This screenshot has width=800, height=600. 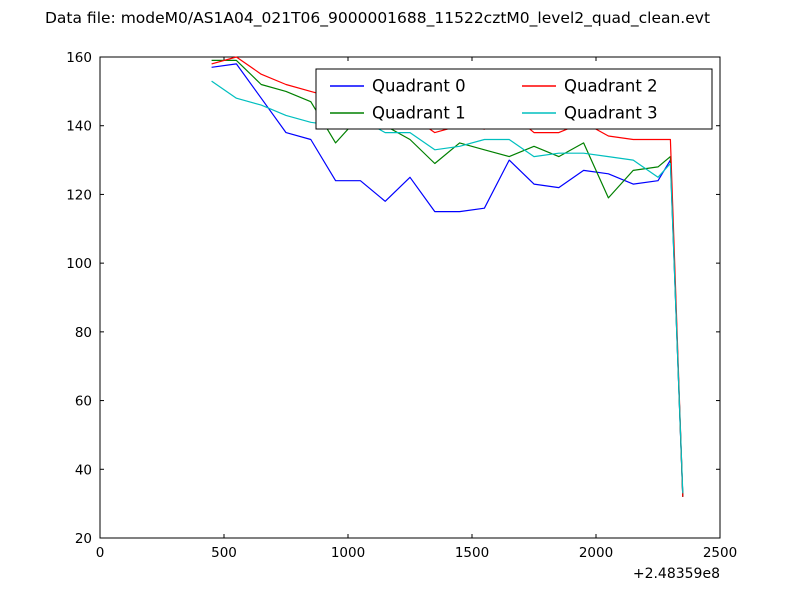 I want to click on legend-label-quadrant-1: Quadrant 1, so click(x=419, y=113).